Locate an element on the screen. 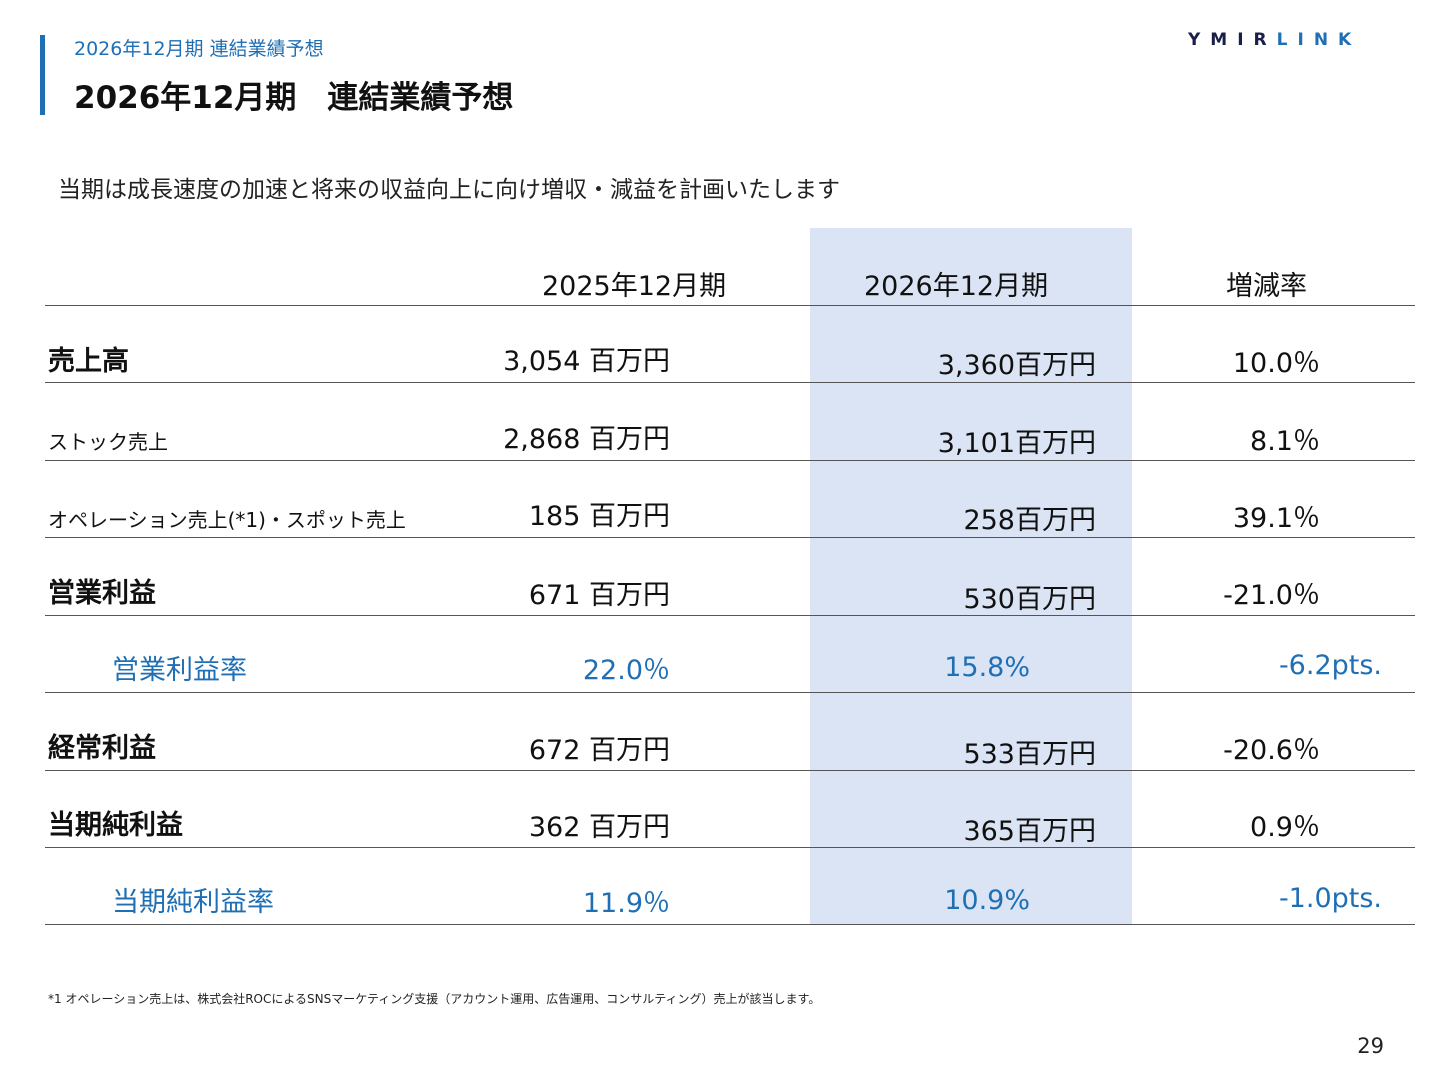 The height and width of the screenshot is (1080, 1440). value-2026-operating-margin: 15.8% is located at coordinates (987, 667).